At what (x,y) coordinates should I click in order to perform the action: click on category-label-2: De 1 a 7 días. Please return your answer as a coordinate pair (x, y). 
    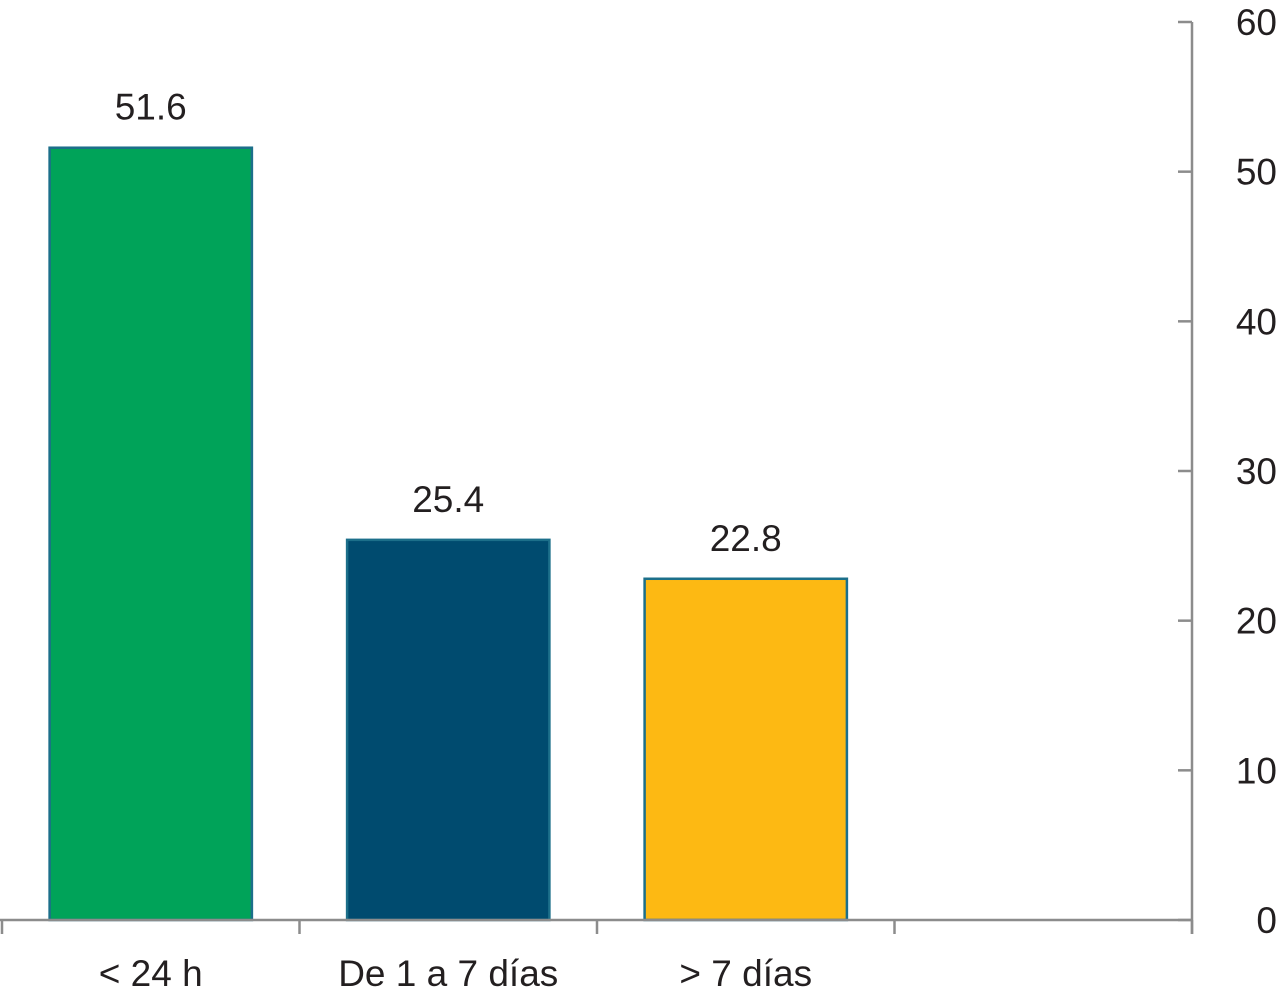
    Looking at the image, I should click on (448, 973).